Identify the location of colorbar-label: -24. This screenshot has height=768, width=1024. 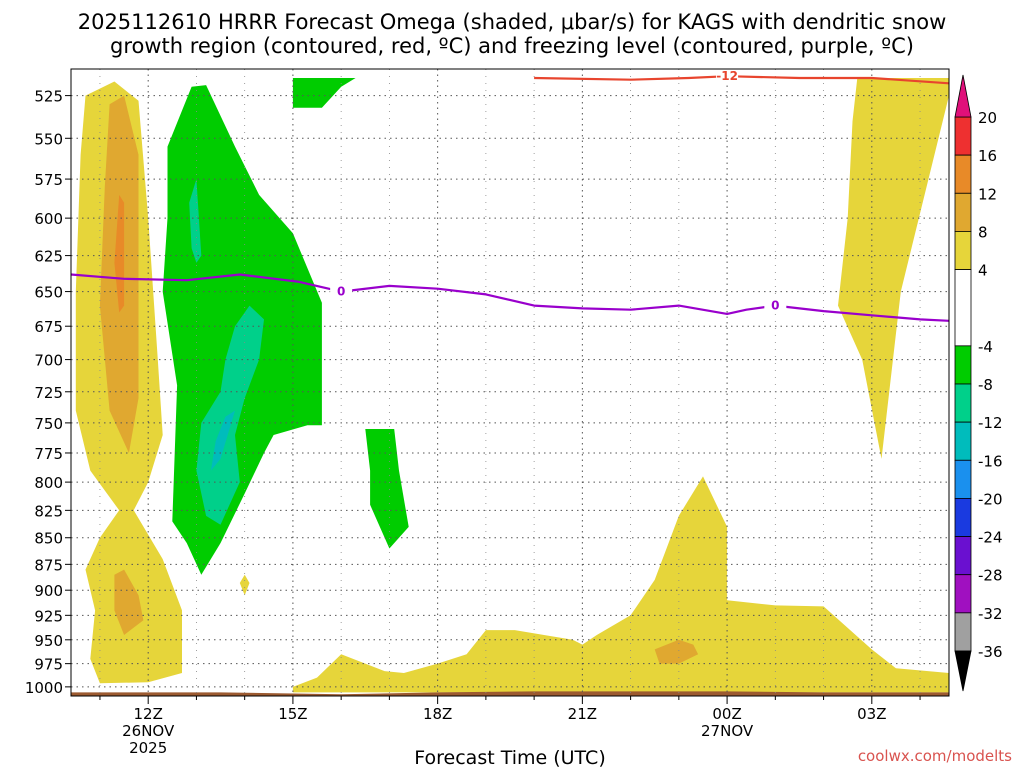
(990, 538).